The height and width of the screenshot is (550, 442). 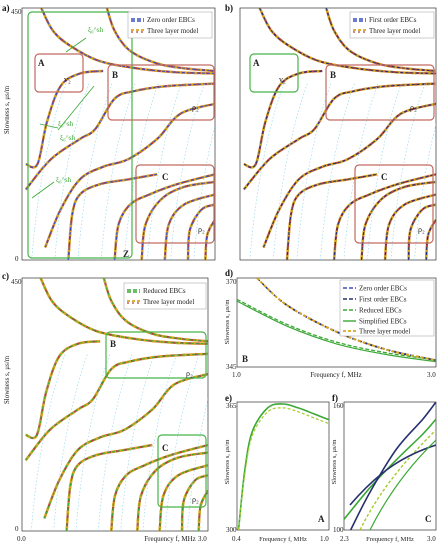 I want to click on panel-b-mode-10-ebc, so click(x=422, y=232).